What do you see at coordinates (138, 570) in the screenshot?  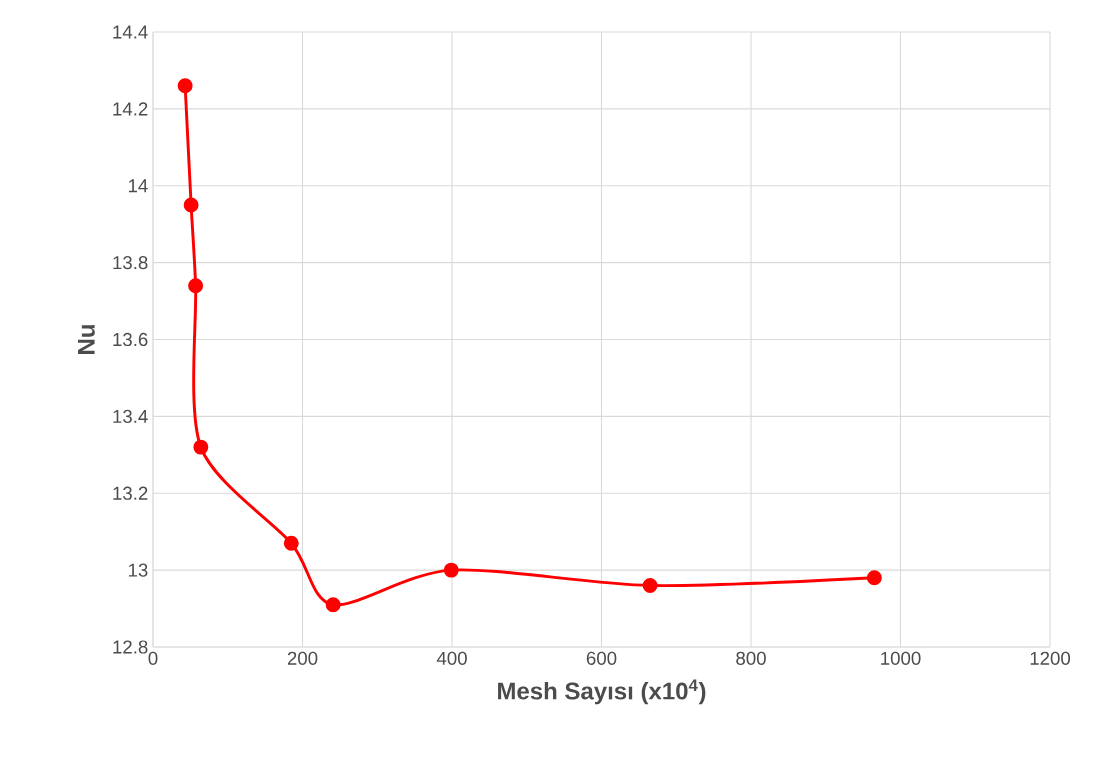 I see `y-tick-label: 13` at bounding box center [138, 570].